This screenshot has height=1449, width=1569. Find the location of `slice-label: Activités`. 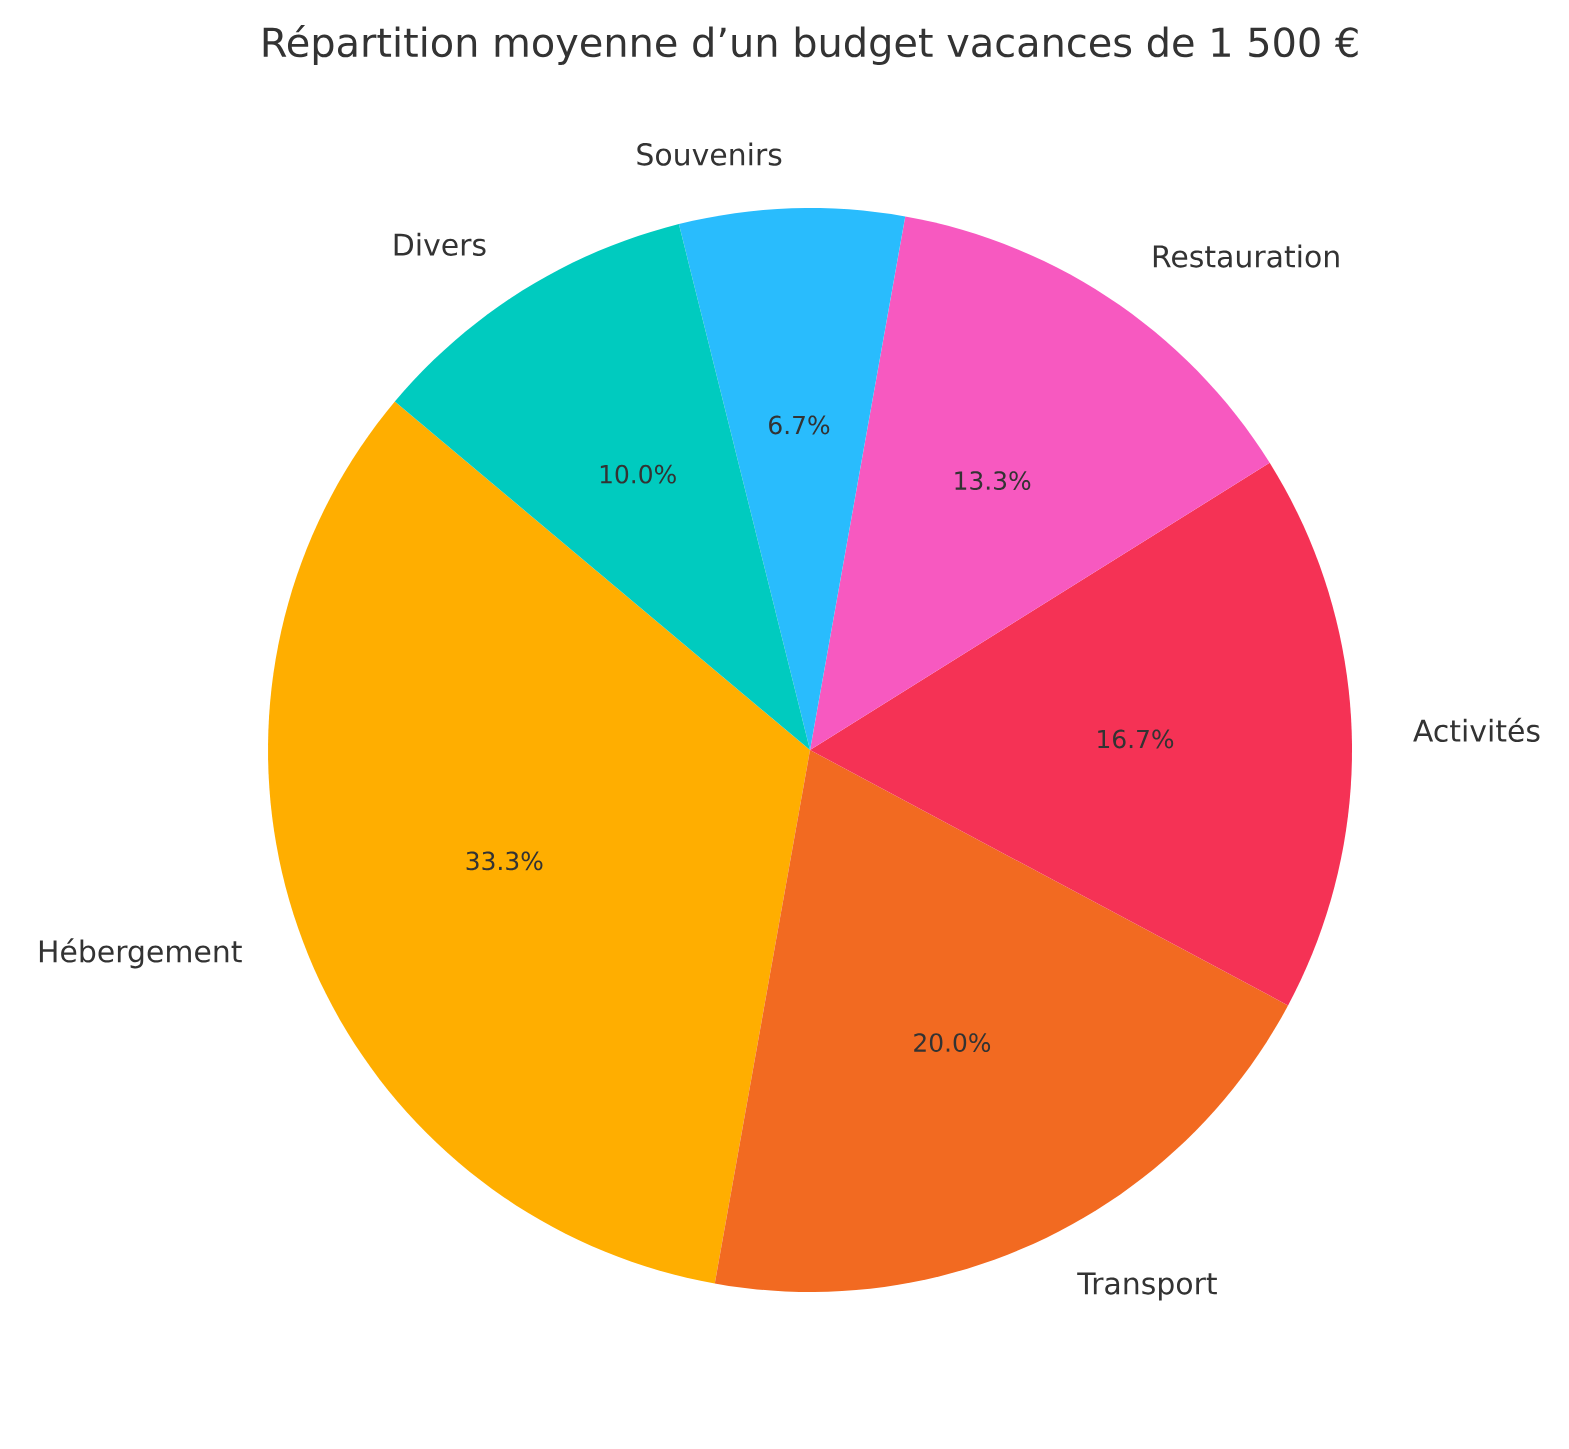

slice-label: Activités is located at coordinates (1476, 729).